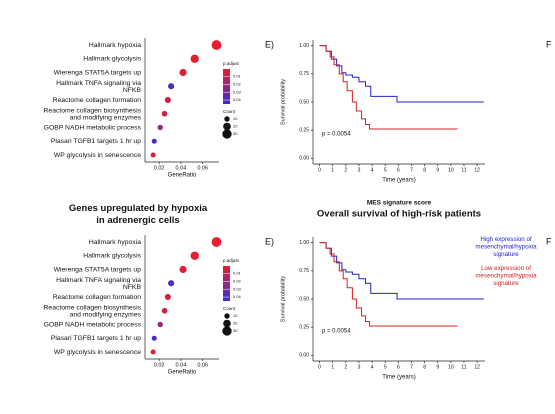  I want to click on panel-title: Overall survival of high-risk patients, so click(399, 214).